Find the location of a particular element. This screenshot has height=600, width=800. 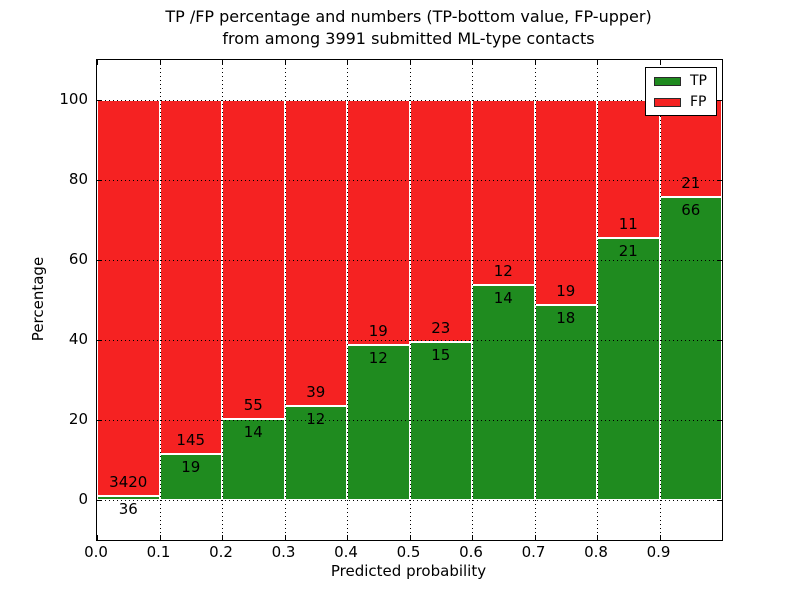

bar-label-tp: 15 is located at coordinates (441, 355).